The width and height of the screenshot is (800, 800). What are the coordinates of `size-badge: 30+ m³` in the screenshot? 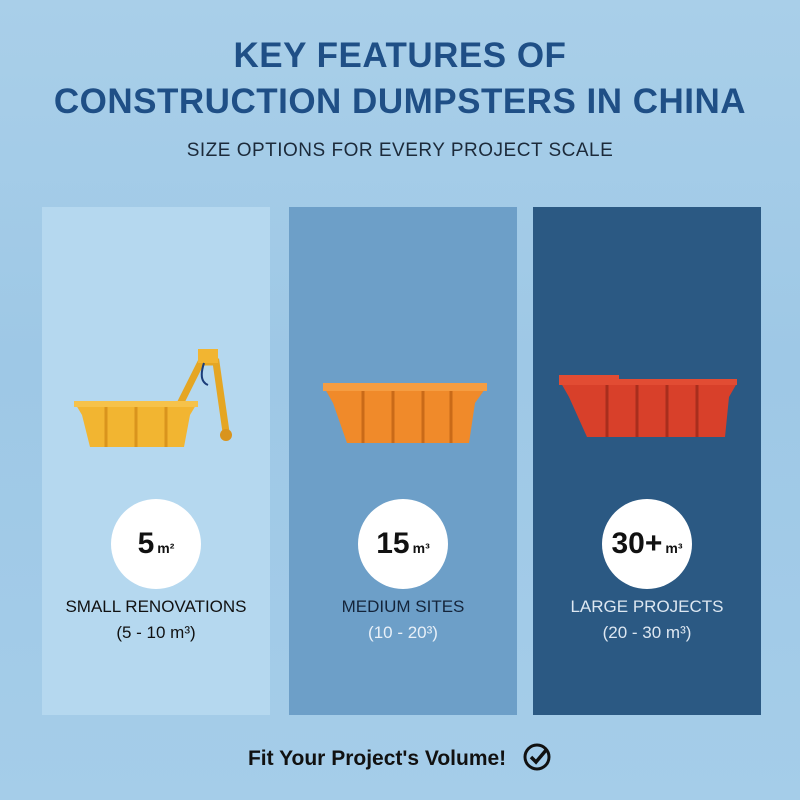 It's located at (647, 544).